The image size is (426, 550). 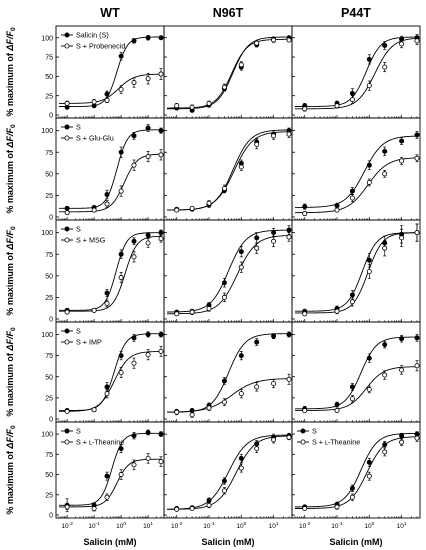 I want to click on panel-r3-c2, so click(x=356, y=372).